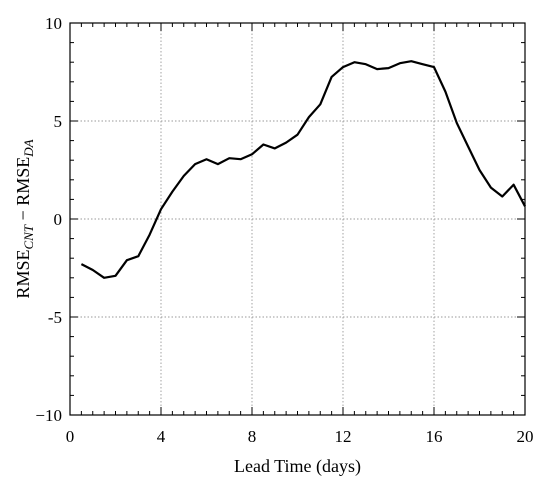 This screenshot has width=550, height=483. Describe the element at coordinates (48, 415) in the screenshot. I see `y-tick-label: −10` at that location.